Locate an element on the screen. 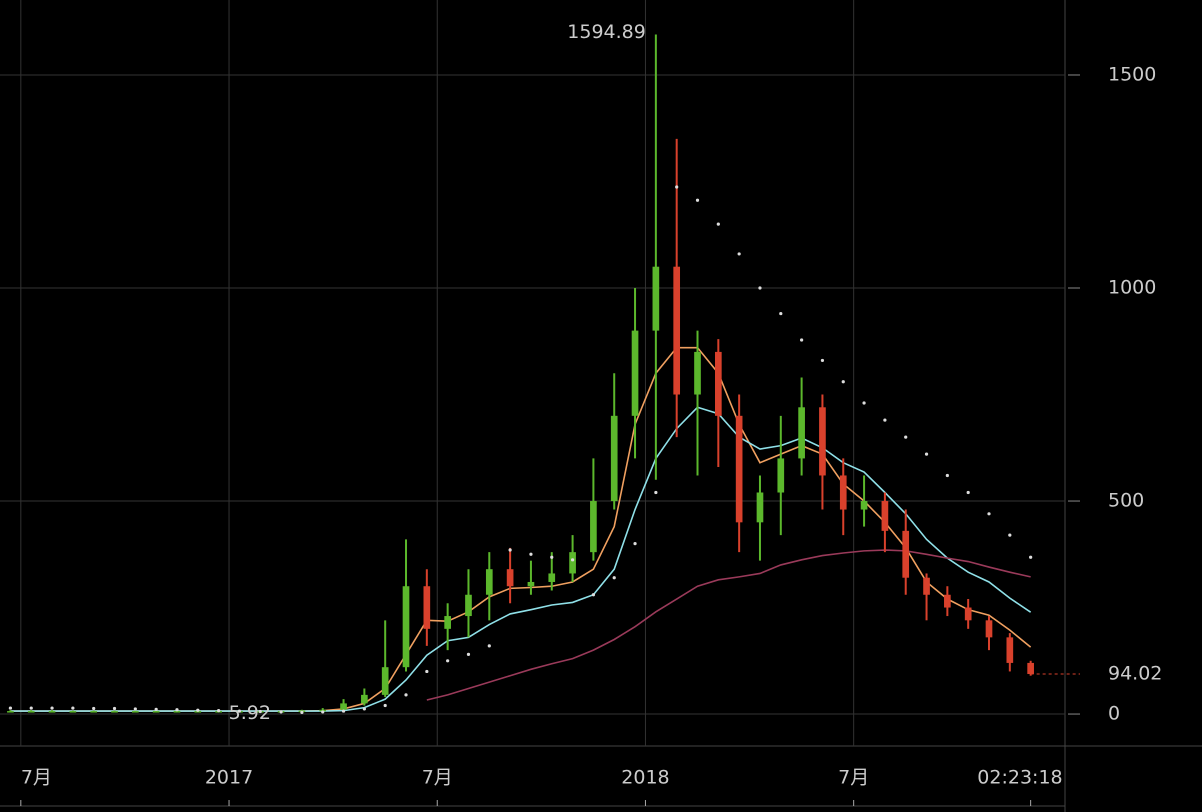 The height and width of the screenshot is (812, 1202). y-tick-label: 0 is located at coordinates (1114, 714).